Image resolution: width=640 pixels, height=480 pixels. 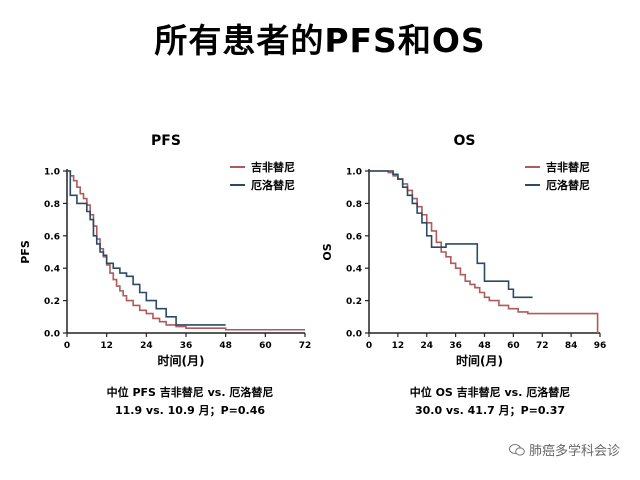 What do you see at coordinates (465, 141) in the screenshot?
I see `chart-title: OS` at bounding box center [465, 141].